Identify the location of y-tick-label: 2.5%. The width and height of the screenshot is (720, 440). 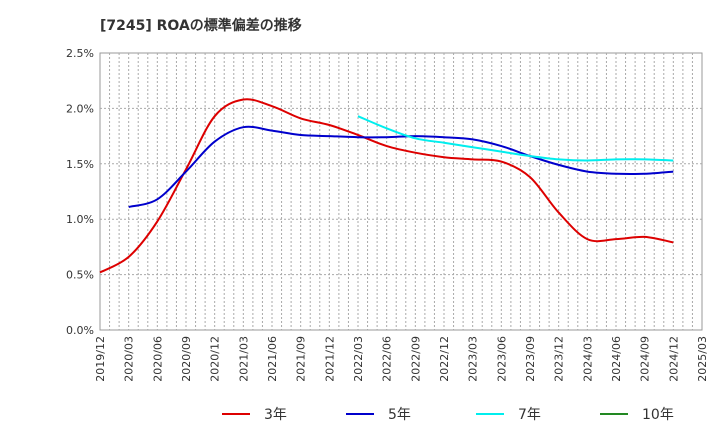
(80, 53).